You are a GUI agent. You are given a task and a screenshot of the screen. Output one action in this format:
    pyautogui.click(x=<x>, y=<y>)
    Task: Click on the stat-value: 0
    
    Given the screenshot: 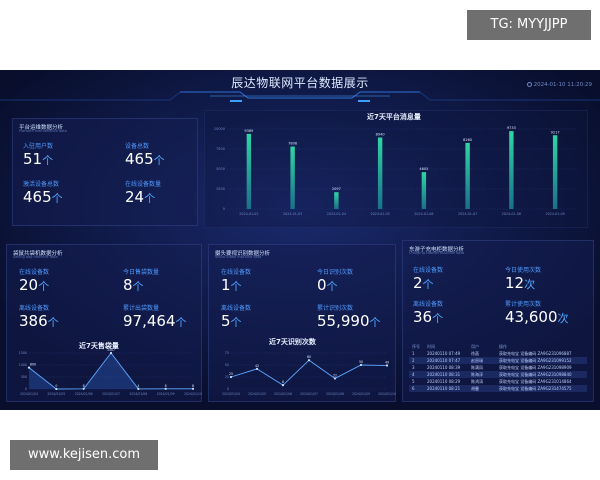 What is the action you would take?
    pyautogui.click(x=322, y=285)
    